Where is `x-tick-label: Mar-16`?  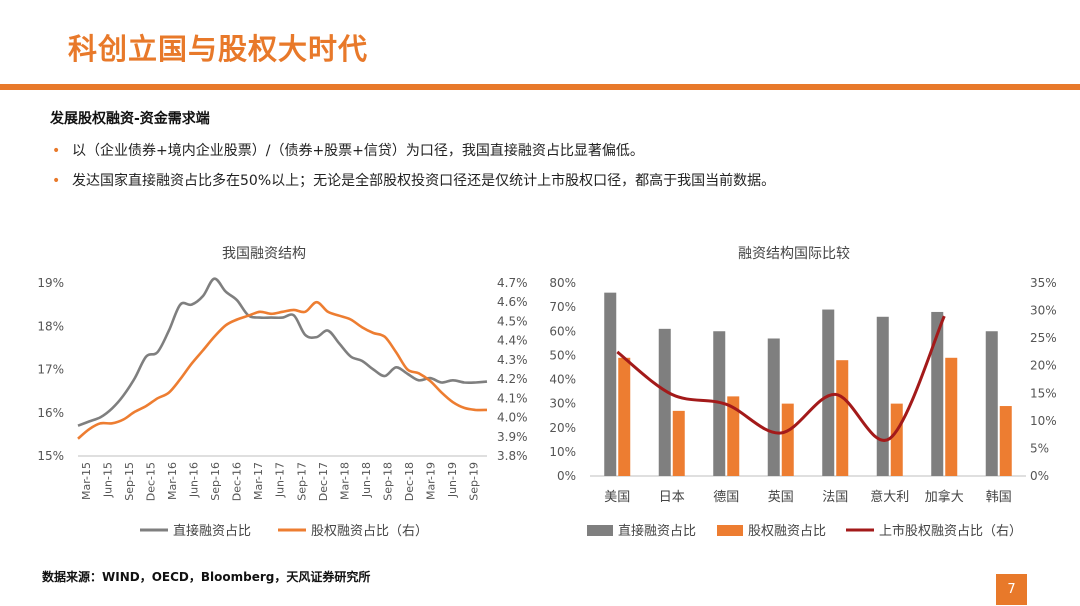
x-tick-label: Mar-16 is located at coordinates (172, 481).